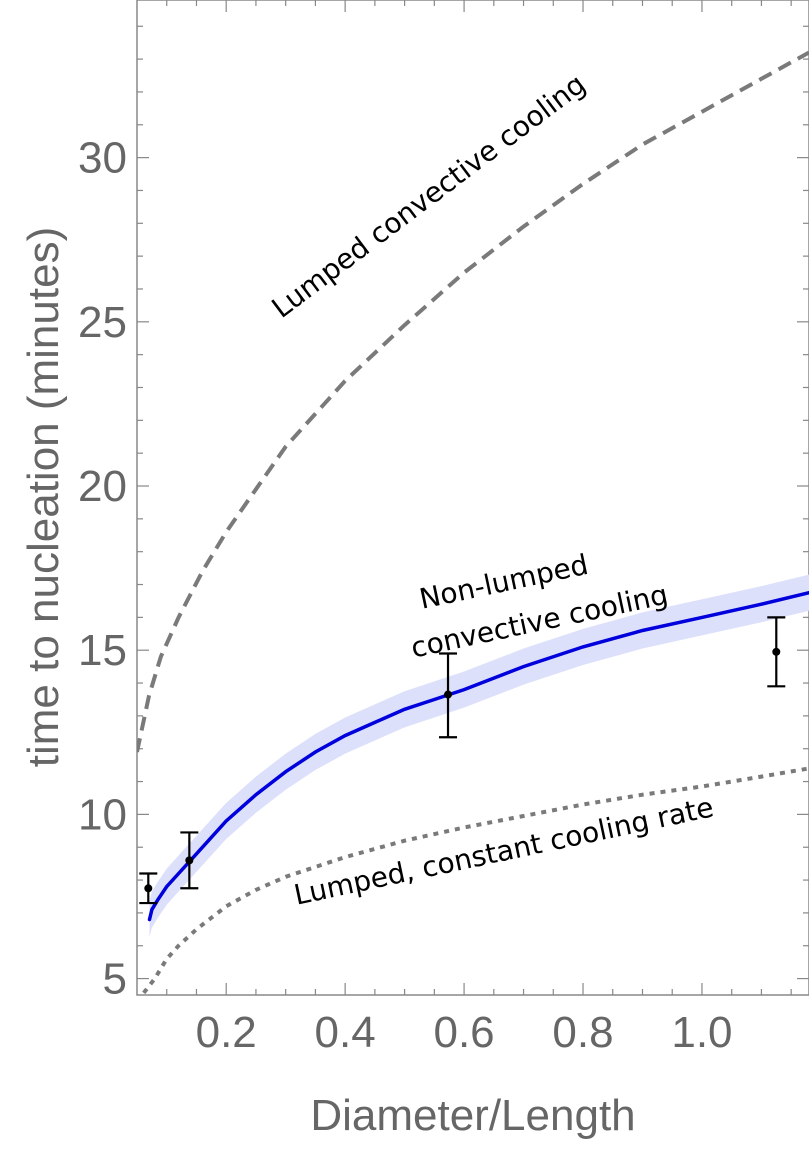  Describe the element at coordinates (463, 1032) in the screenshot. I see `x-tick-label: 0.6` at that location.